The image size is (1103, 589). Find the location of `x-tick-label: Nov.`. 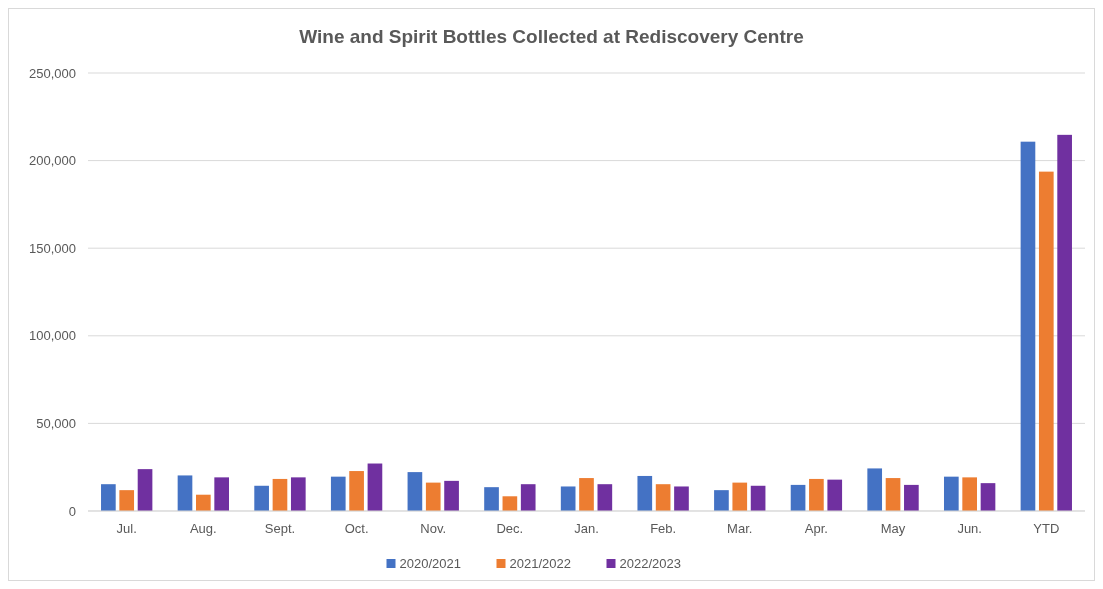

x-tick-label: Nov. is located at coordinates (433, 528).